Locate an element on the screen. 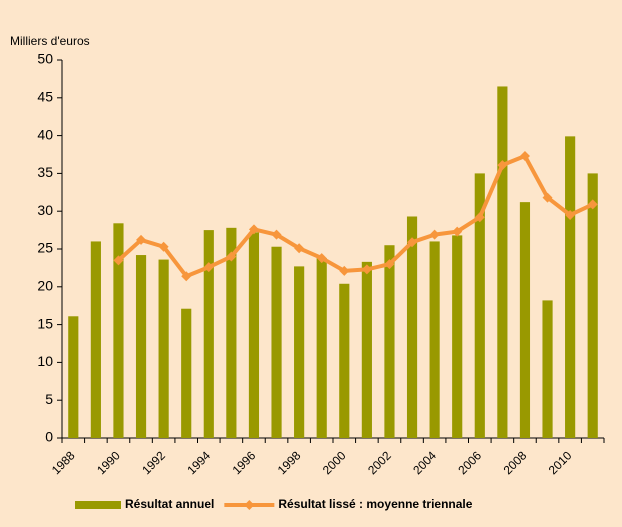 The width and height of the screenshot is (622, 527). y-tick-label: 30 is located at coordinates (45, 210).